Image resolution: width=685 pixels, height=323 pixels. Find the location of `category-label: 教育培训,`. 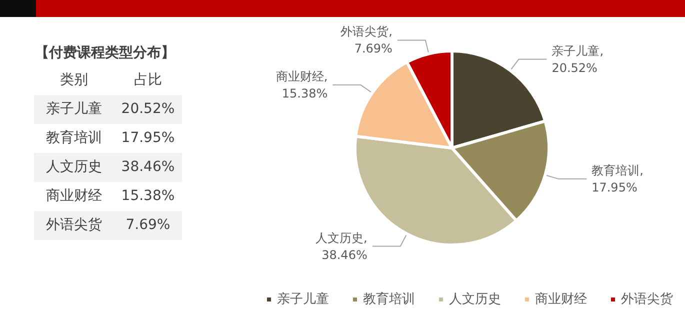

category-label: 教育培训, is located at coordinates (618, 170).